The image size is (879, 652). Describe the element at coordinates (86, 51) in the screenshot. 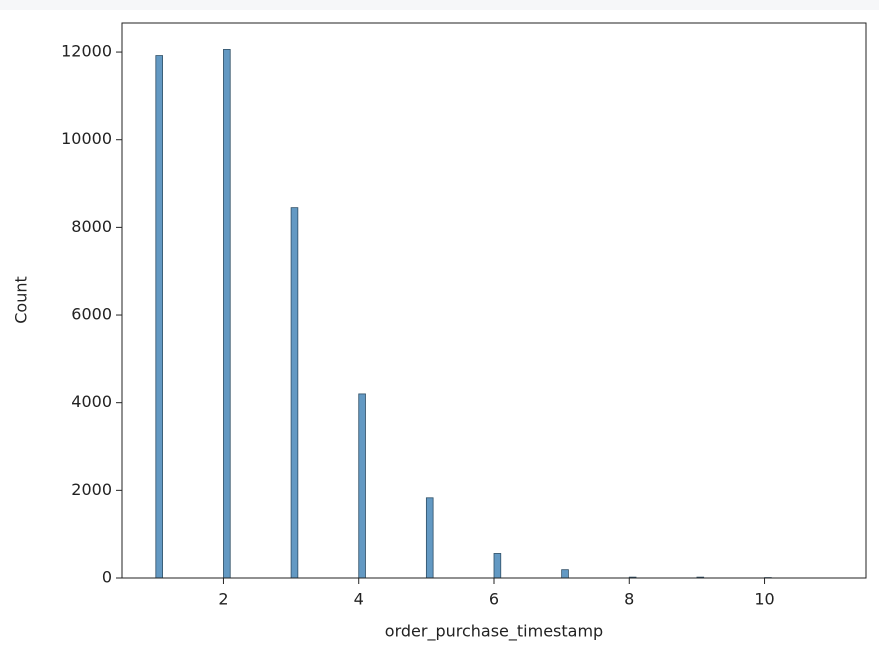

I see `y-tick-label: 12000` at that location.